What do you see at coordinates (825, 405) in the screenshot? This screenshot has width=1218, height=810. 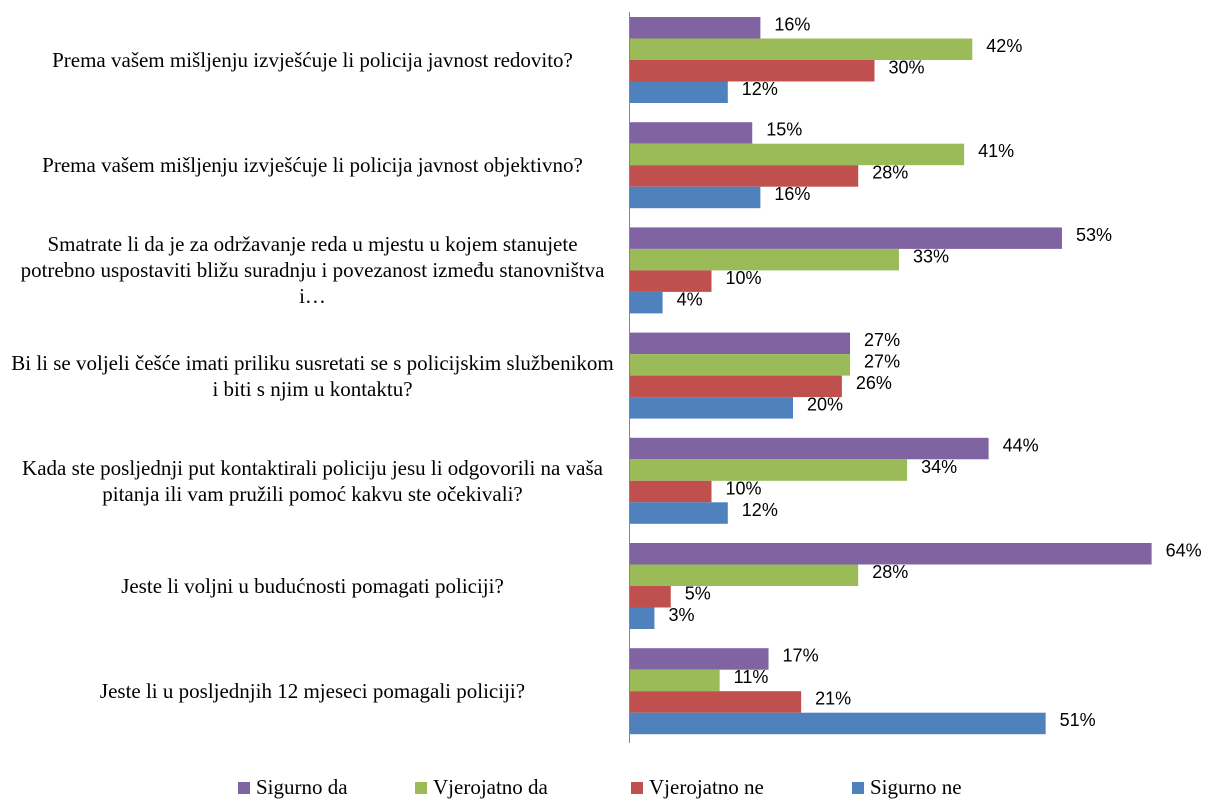 I see `data-label: 20%` at bounding box center [825, 405].